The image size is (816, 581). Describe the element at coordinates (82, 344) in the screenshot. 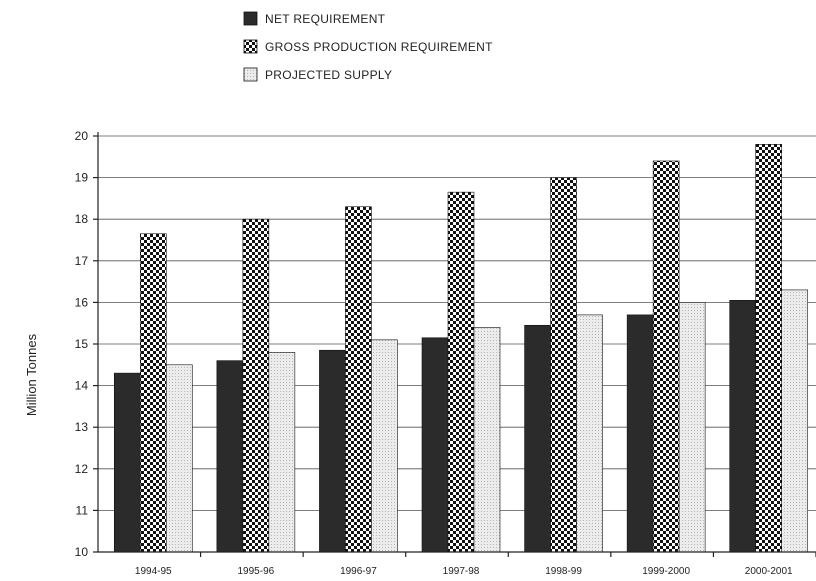

I see `y-tick-label-15: 15` at that location.